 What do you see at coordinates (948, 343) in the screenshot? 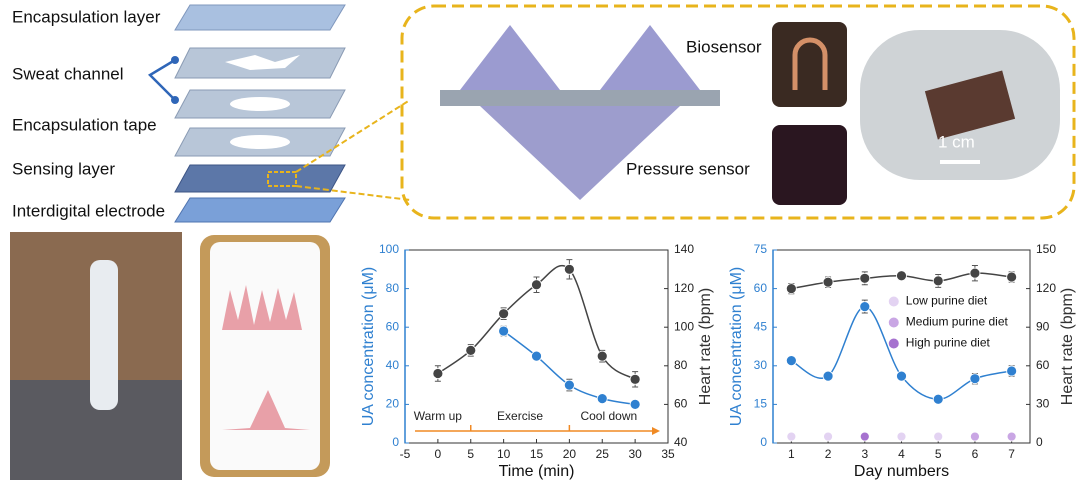
I see `legend-label: High purine diet` at bounding box center [948, 343].